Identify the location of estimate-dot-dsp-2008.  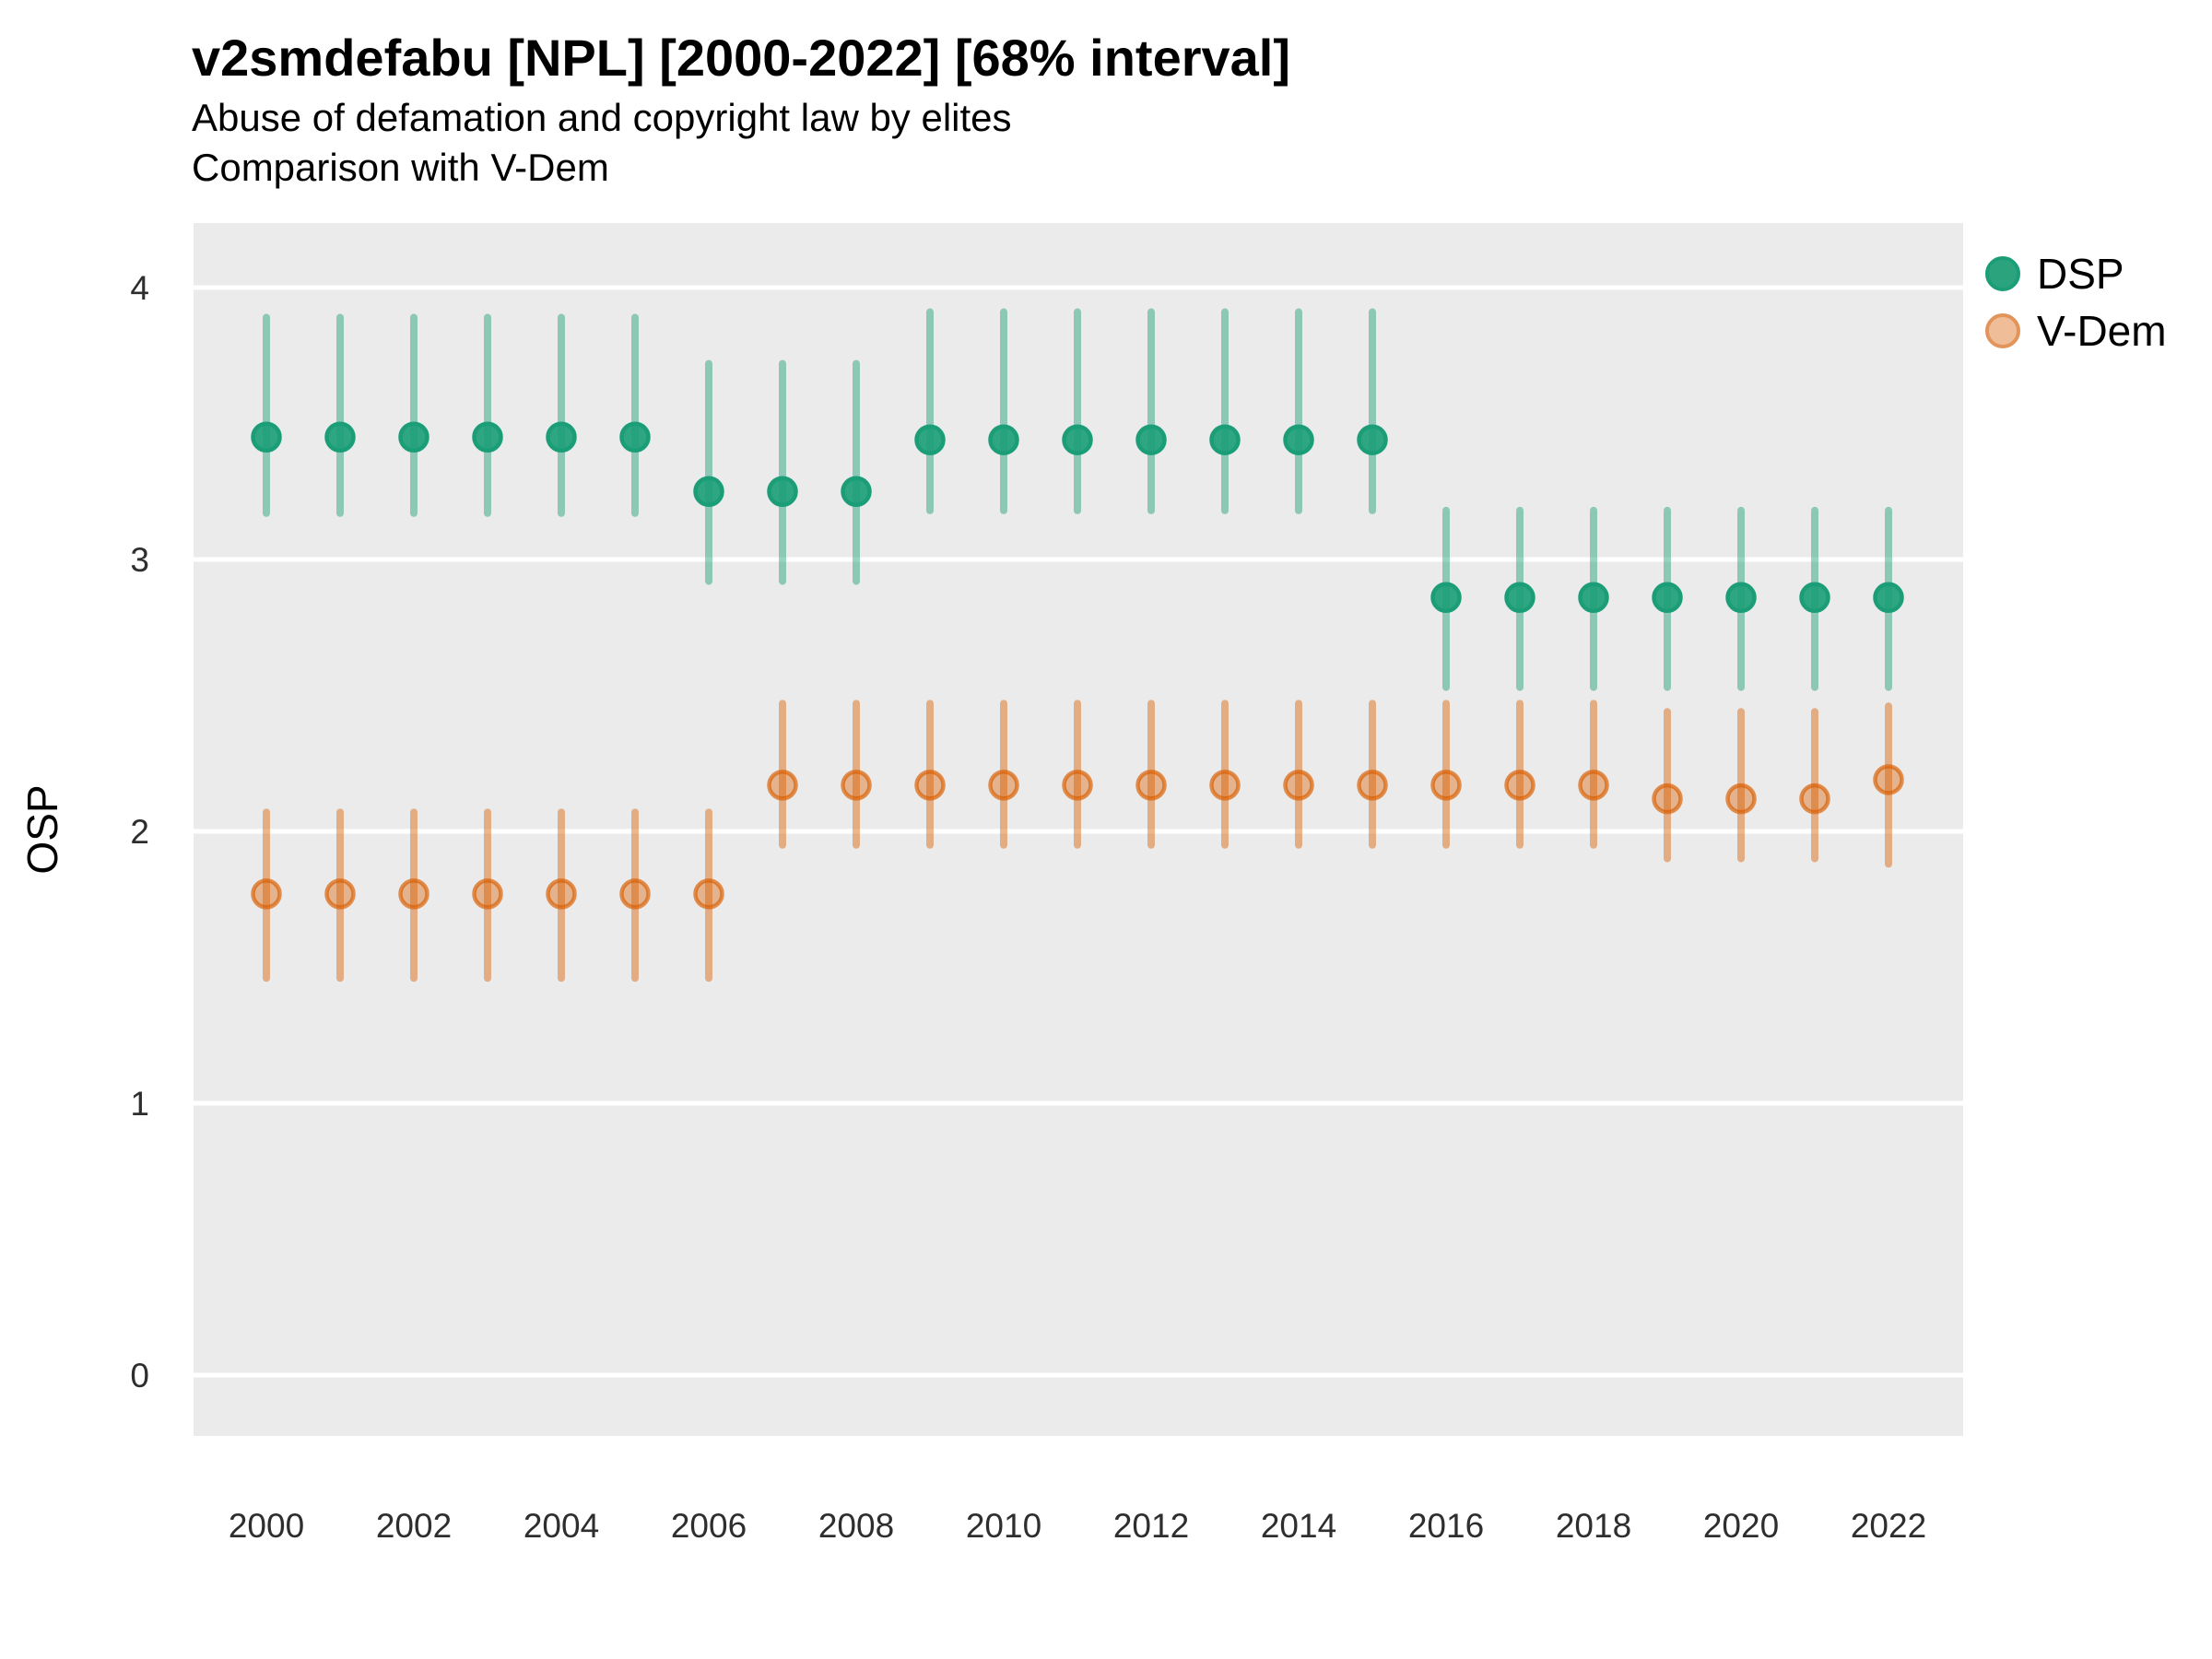
(856, 491).